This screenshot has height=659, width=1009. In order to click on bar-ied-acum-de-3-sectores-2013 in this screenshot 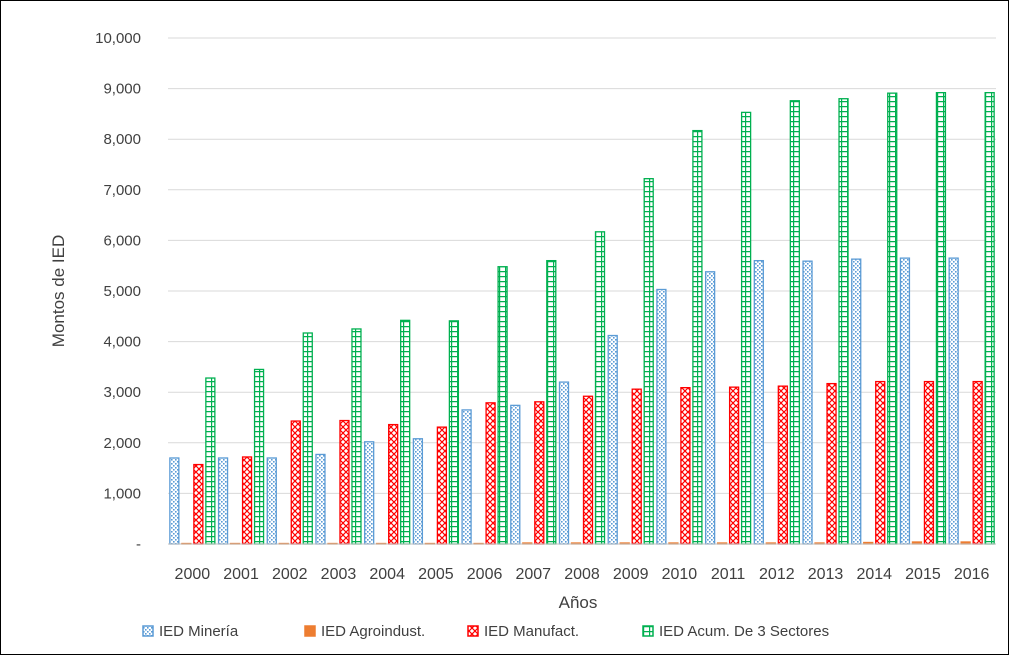, I will do `click(843, 321)`.